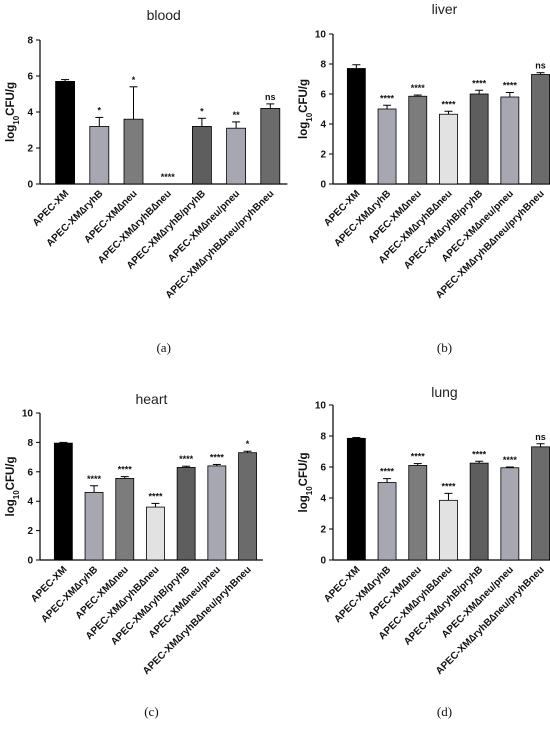 This screenshot has height=731, width=550. I want to click on chart-title: blood, so click(164, 15).